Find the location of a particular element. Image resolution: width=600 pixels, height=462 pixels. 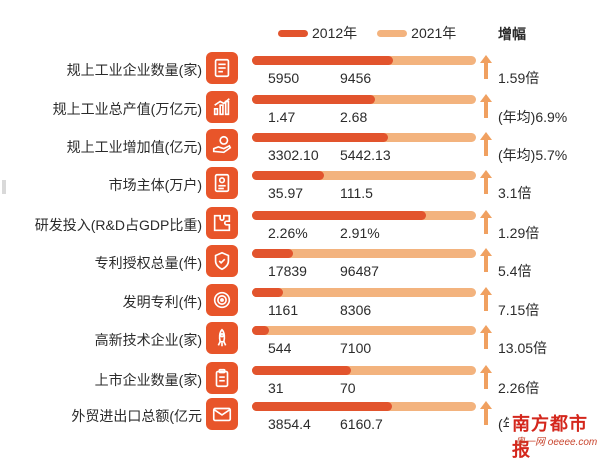

chart-row: 市场主体(万户) 35.97 111.5 3.1倍 is located at coordinates (300, 187).